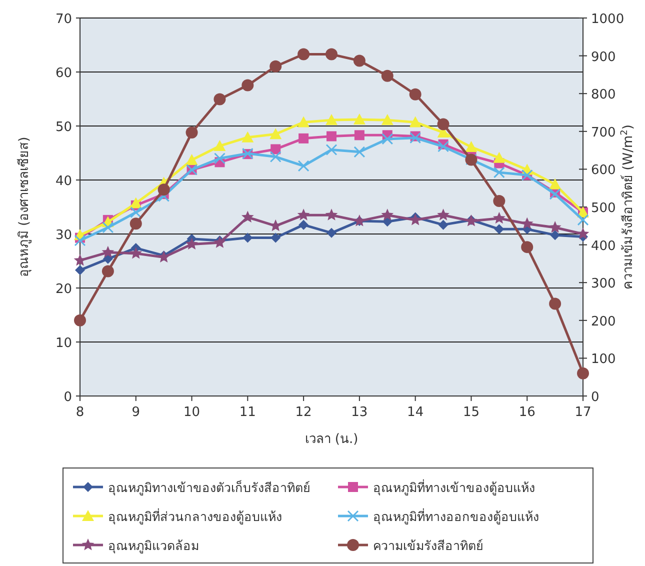 The height and width of the screenshot is (566, 645). I want to click on y-tick-label: 20, so click(63, 289).